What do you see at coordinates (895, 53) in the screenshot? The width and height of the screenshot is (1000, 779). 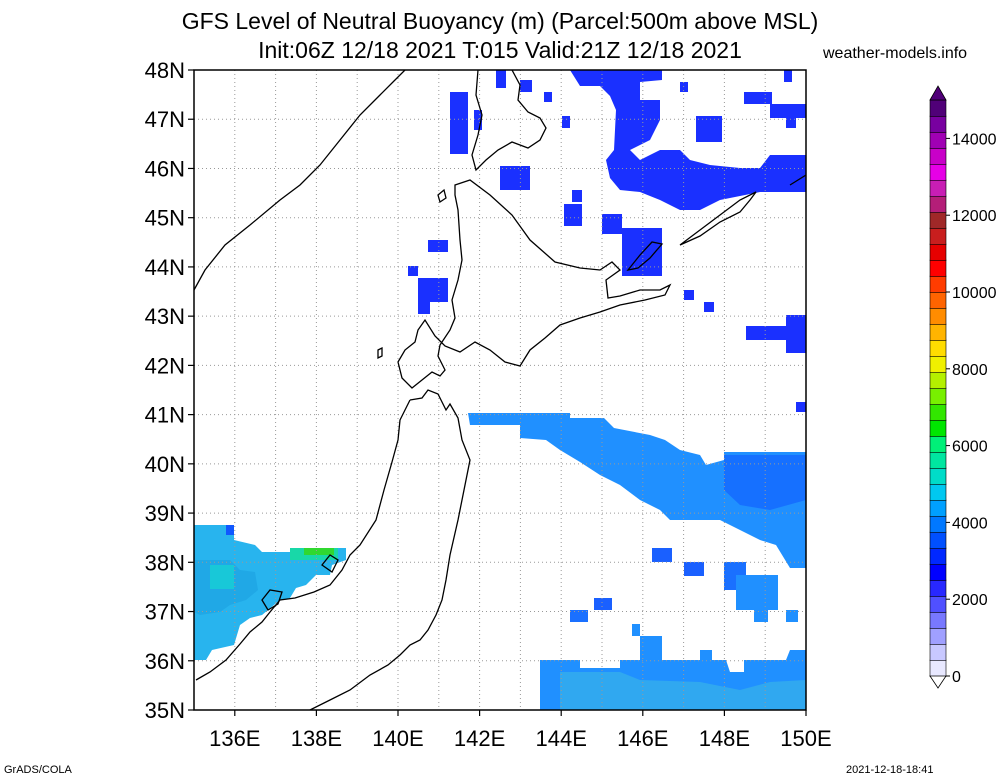 I see `credit-label: weather-models.info` at bounding box center [895, 53].